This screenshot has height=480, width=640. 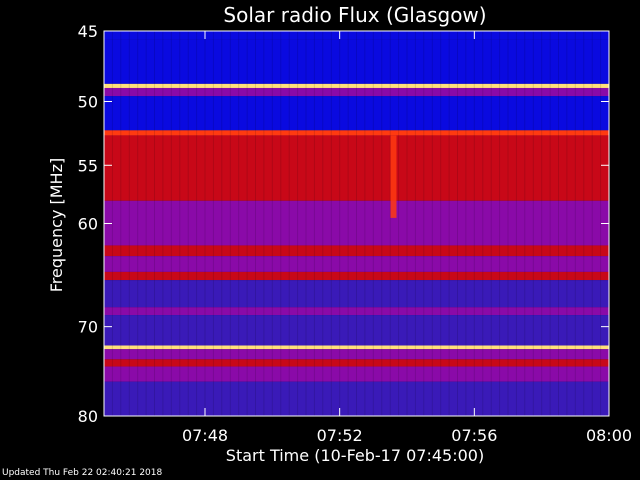 I want to click on chart-title: Solar radio Flux (Glasgow), so click(x=354, y=15).